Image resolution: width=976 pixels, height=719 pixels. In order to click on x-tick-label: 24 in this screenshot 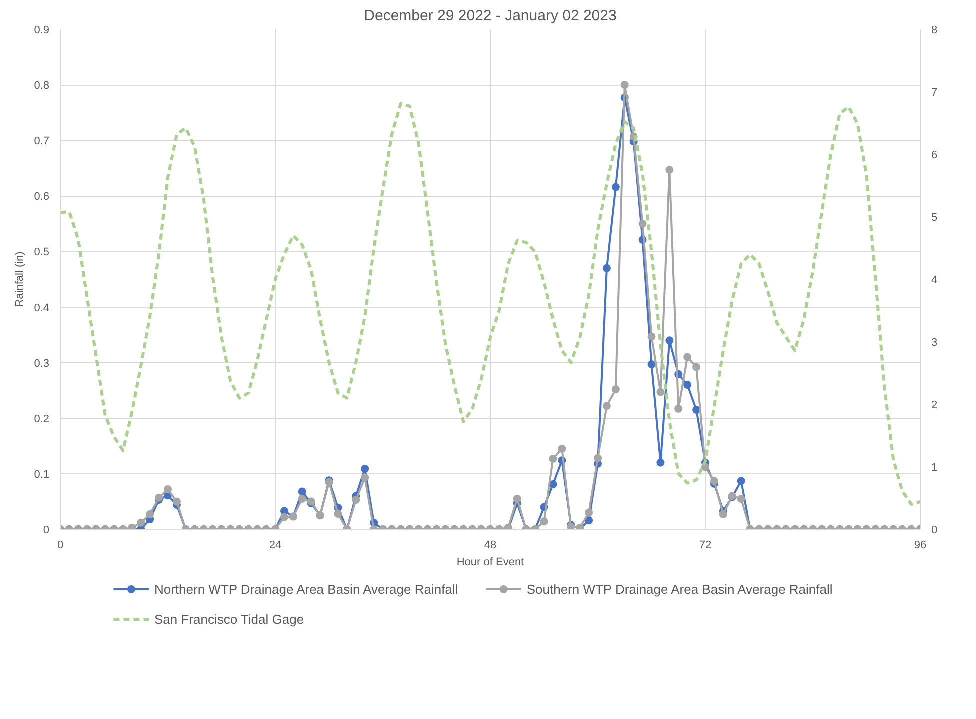, I will do `click(275, 546)`.